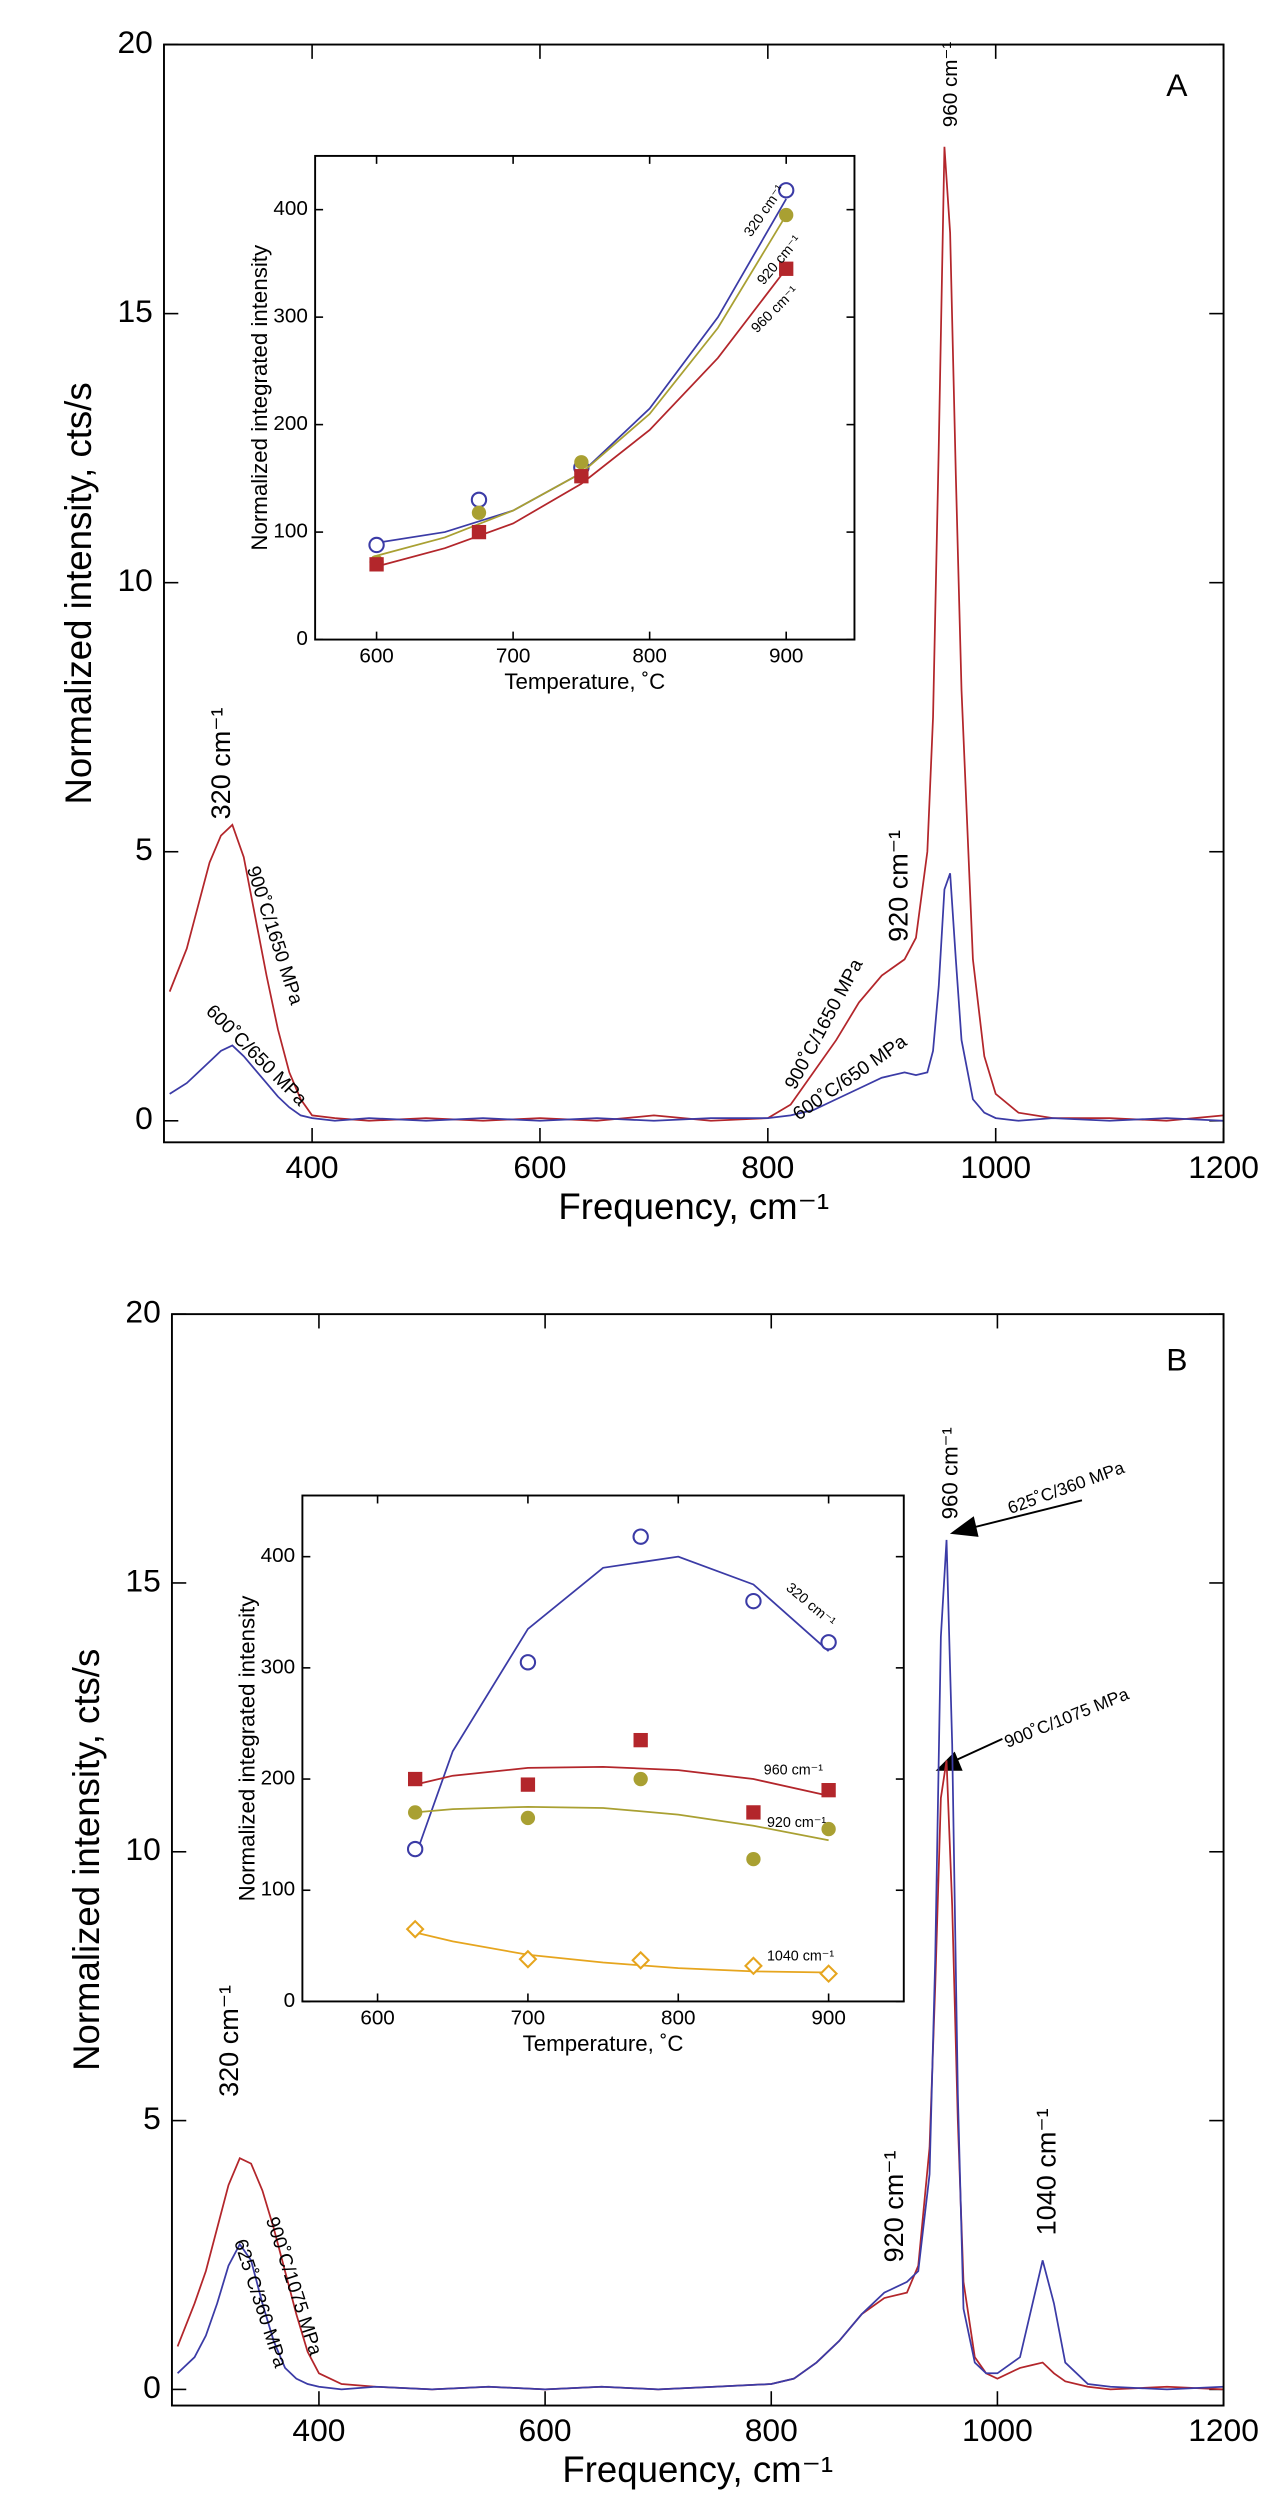  I want to click on annotation: 320 cm⁻¹, so click(221, 763).